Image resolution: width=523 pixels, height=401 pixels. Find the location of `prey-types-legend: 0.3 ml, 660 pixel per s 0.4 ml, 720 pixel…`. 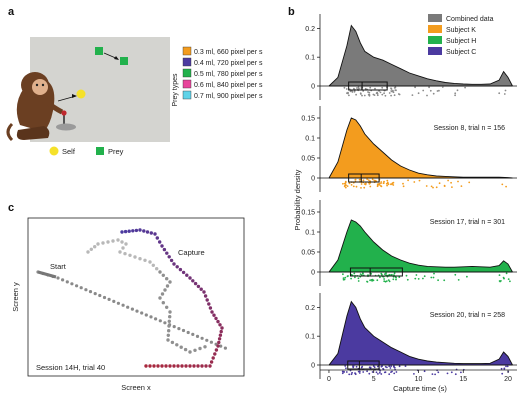

prey-types-legend: 0.3 ml, 660 pixel per s 0.4 ml, 720 pixel… is located at coordinates (222, 73).